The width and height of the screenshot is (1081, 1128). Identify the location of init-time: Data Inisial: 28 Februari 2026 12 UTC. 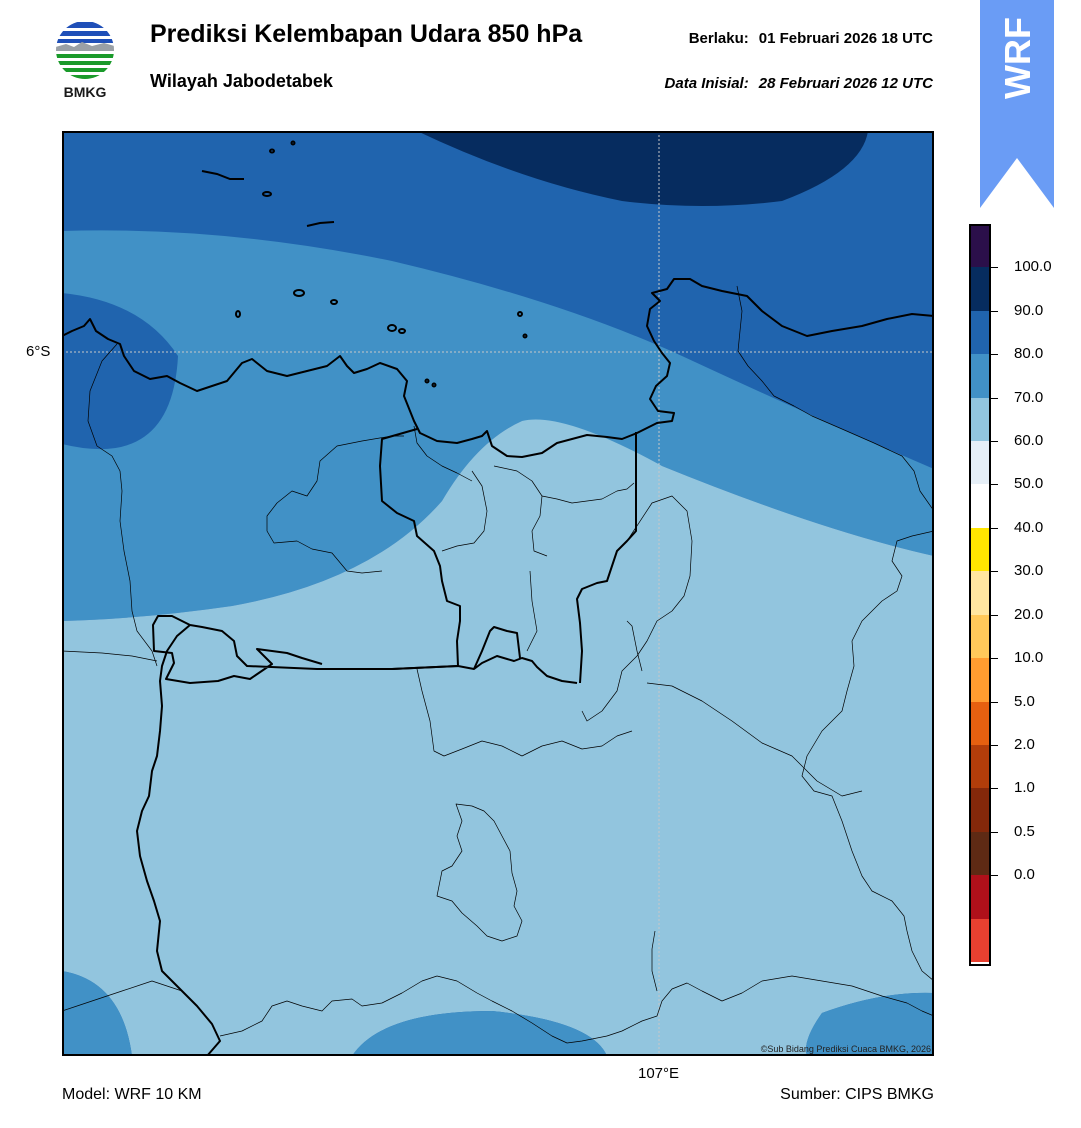
(799, 83).